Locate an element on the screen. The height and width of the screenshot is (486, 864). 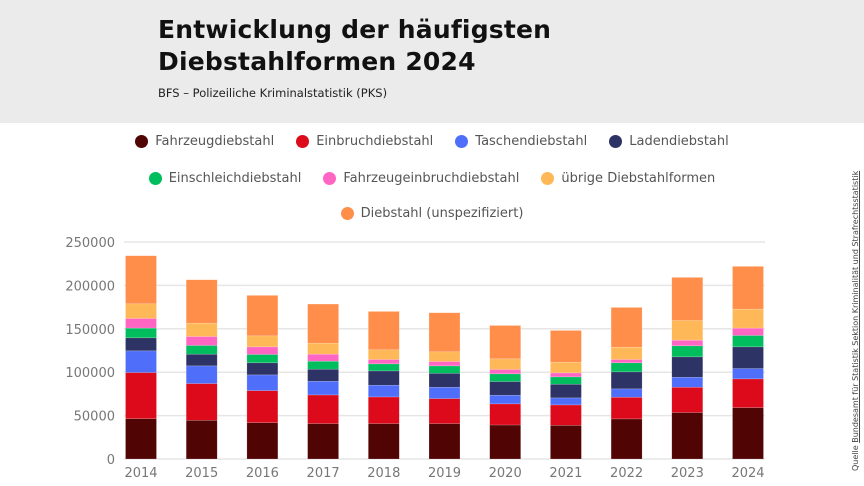
legend-item: übrige Diebstahlformen is located at coordinates (628, 178).